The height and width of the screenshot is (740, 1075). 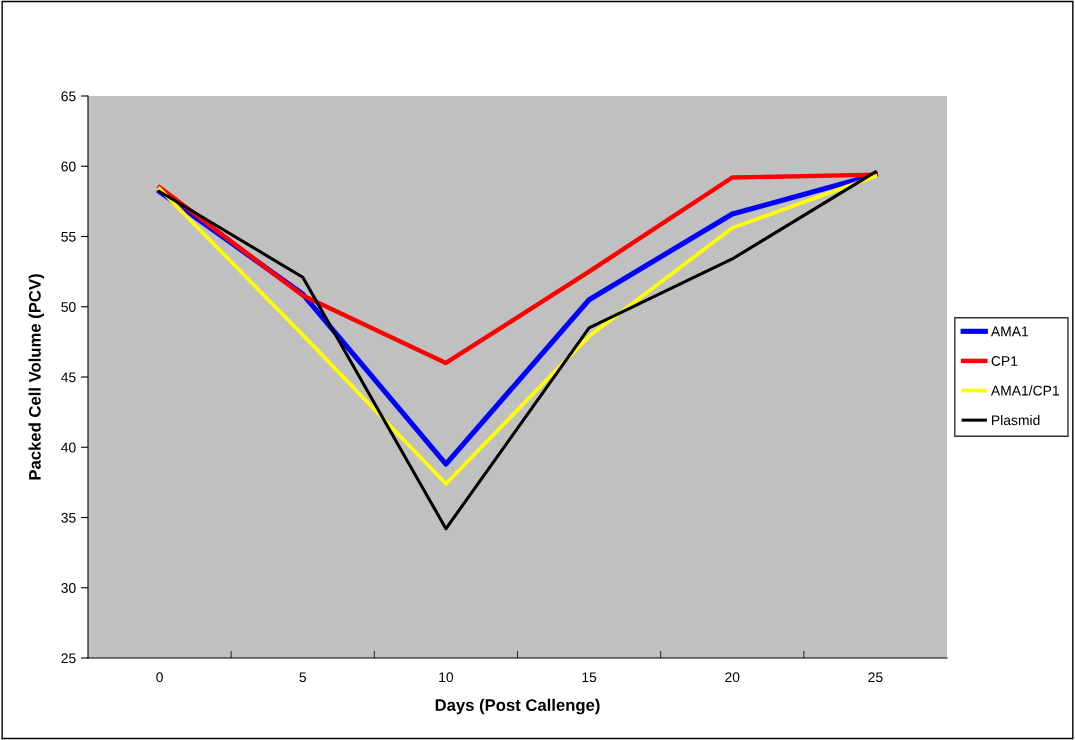 I want to click on y-tick-label: 30, so click(x=68, y=588).